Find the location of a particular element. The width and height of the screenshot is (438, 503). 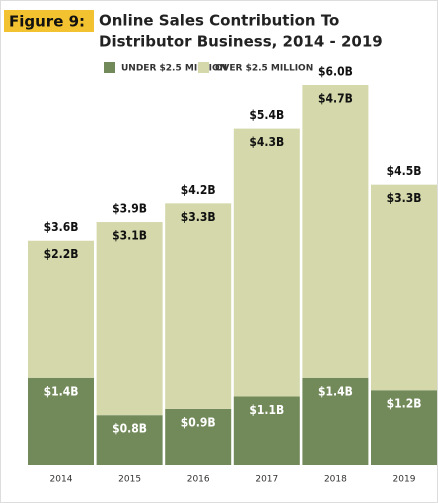

value-label: $2.2B is located at coordinates (61, 254).